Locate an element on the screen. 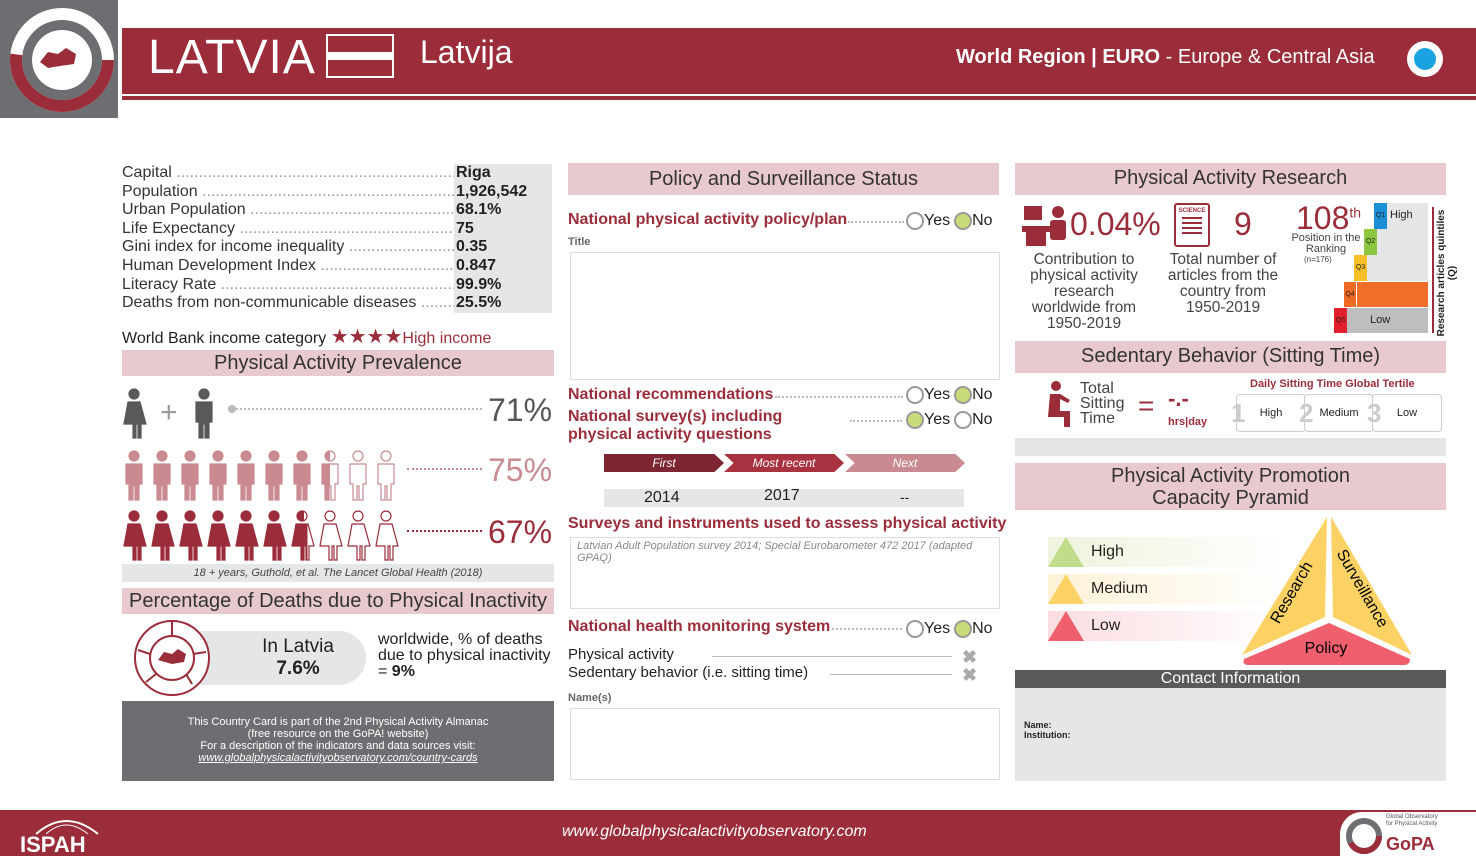  fact-row: Literacy Rate99.9% is located at coordinates (338, 285).